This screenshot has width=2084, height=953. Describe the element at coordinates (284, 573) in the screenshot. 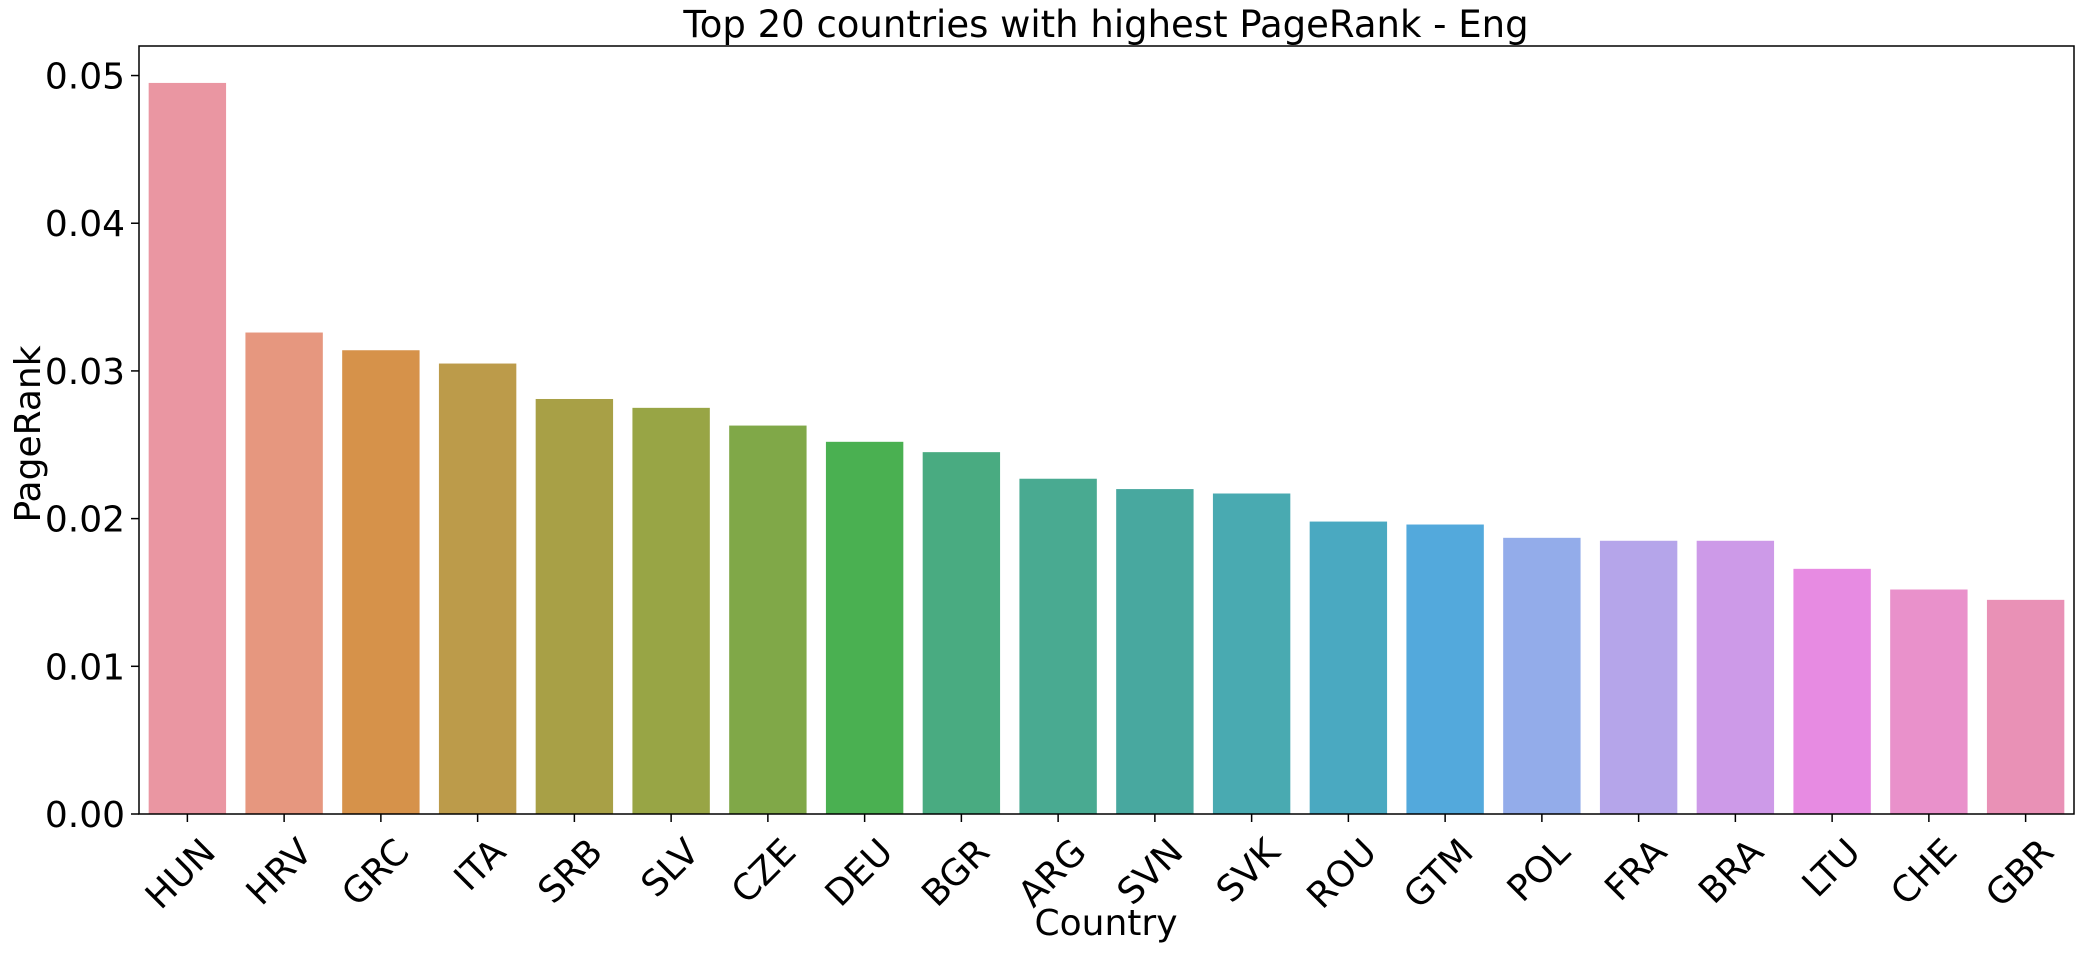

I see `bar-hrv` at that location.